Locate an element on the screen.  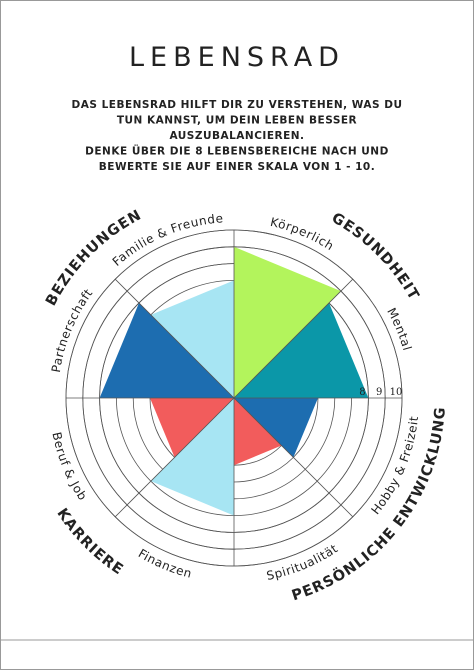
intro-line: BEWERTE SIE AUF EINER SKALA VON 1 - 10. is located at coordinates (237, 167).